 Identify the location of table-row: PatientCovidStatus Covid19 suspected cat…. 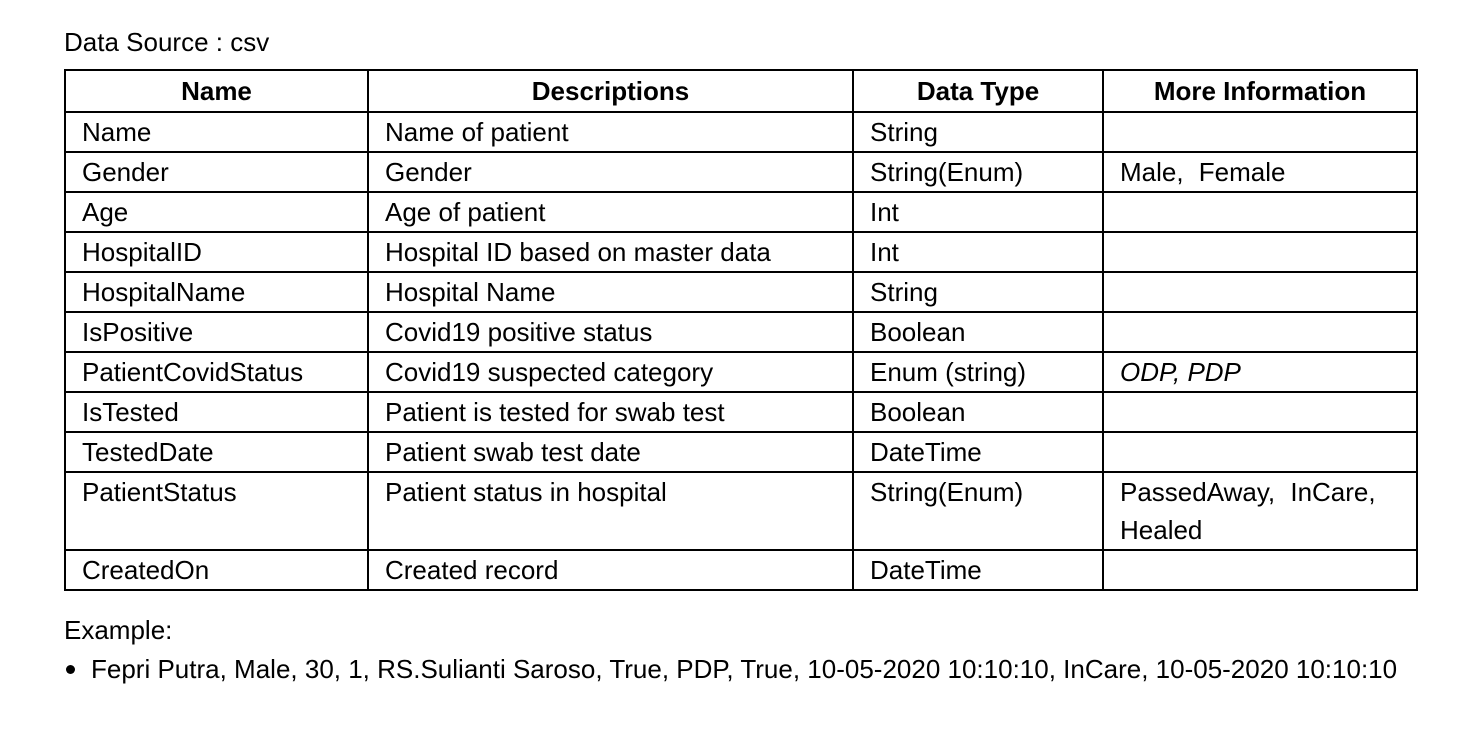
(741, 372).